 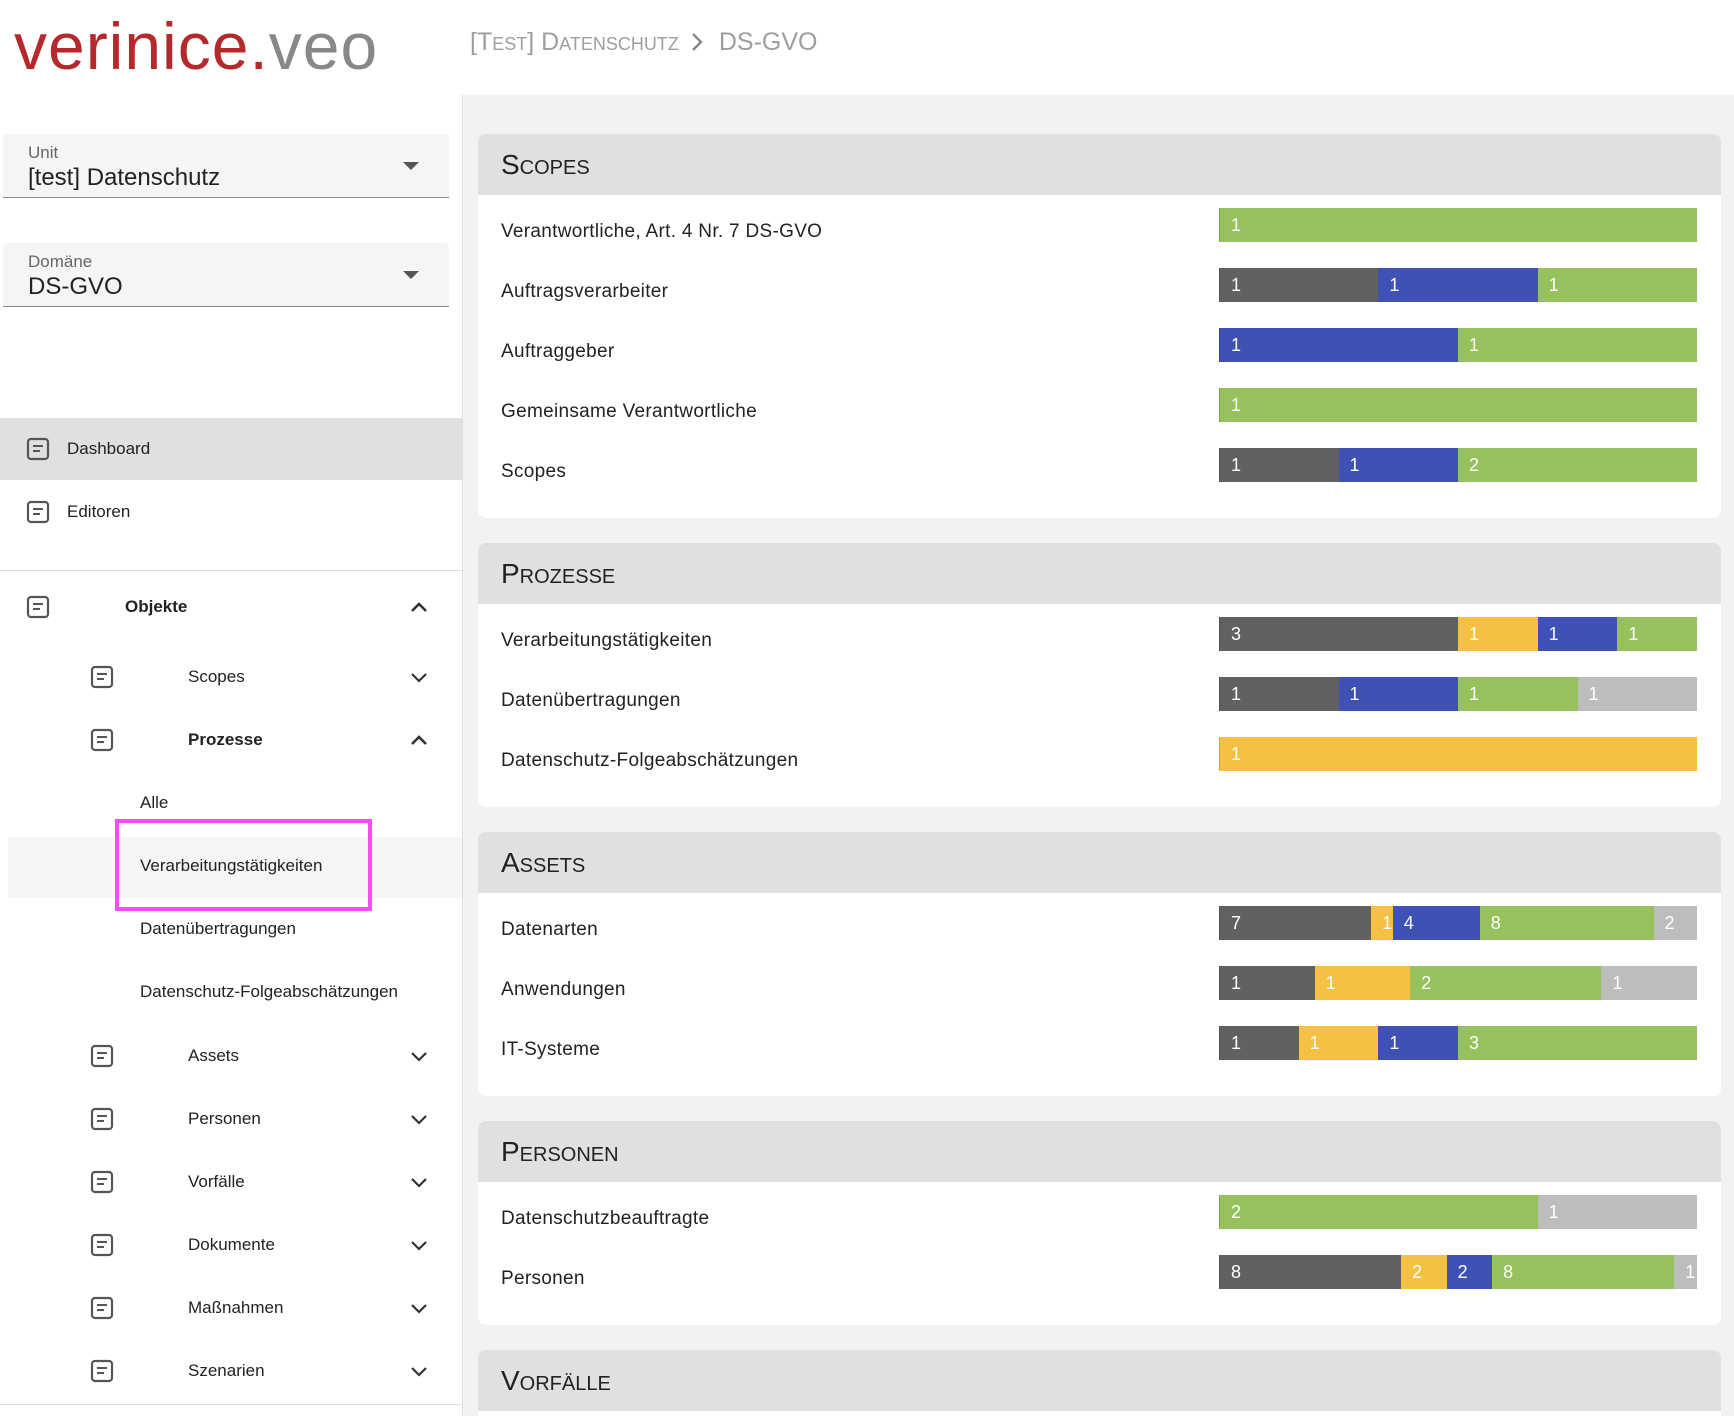 What do you see at coordinates (1099, 292) in the screenshot?
I see `chart-row: Auftragsverarbeiter 1 1 1` at bounding box center [1099, 292].